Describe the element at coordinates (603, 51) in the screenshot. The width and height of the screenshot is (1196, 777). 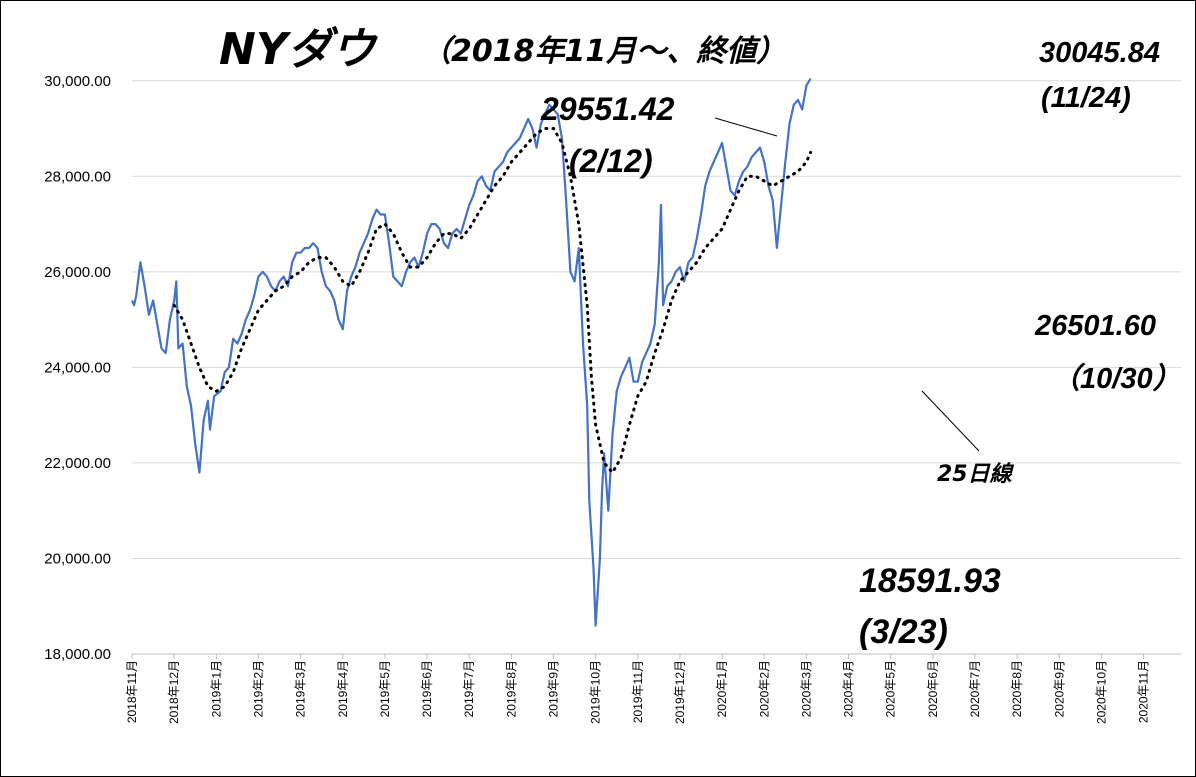
I see `chart-subtitle: （2018年11月〜、終値）` at that location.